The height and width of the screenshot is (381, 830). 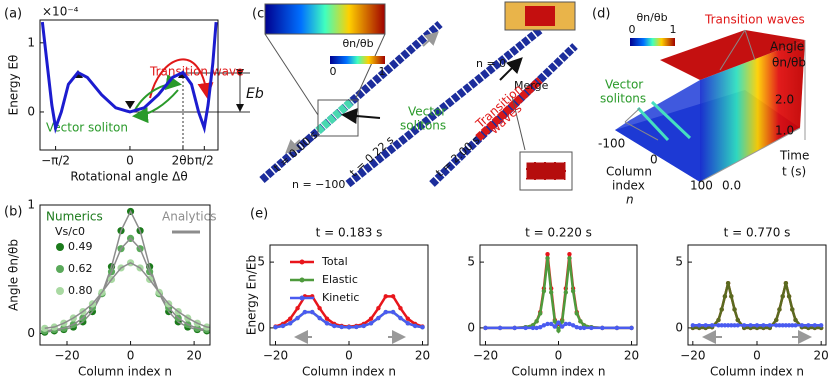 I want to click on surface-wave, so click(x=752, y=111).